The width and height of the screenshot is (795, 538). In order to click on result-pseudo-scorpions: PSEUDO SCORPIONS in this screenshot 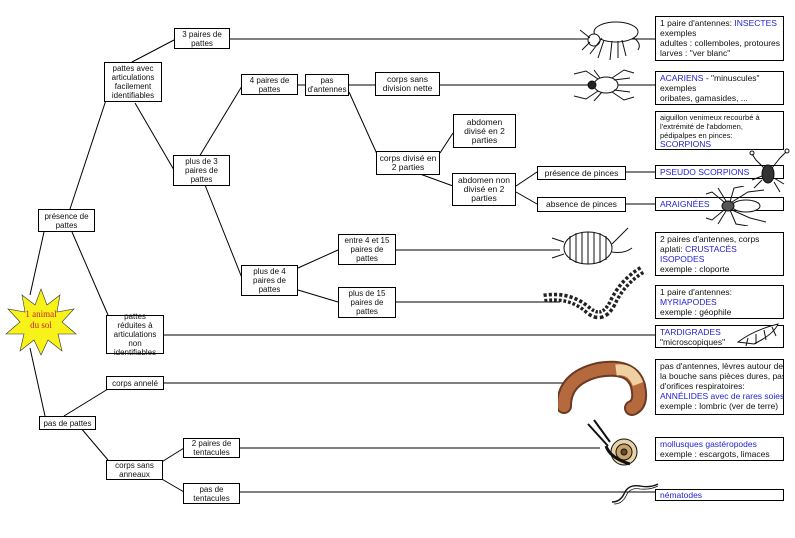, I will do `click(719, 172)`.